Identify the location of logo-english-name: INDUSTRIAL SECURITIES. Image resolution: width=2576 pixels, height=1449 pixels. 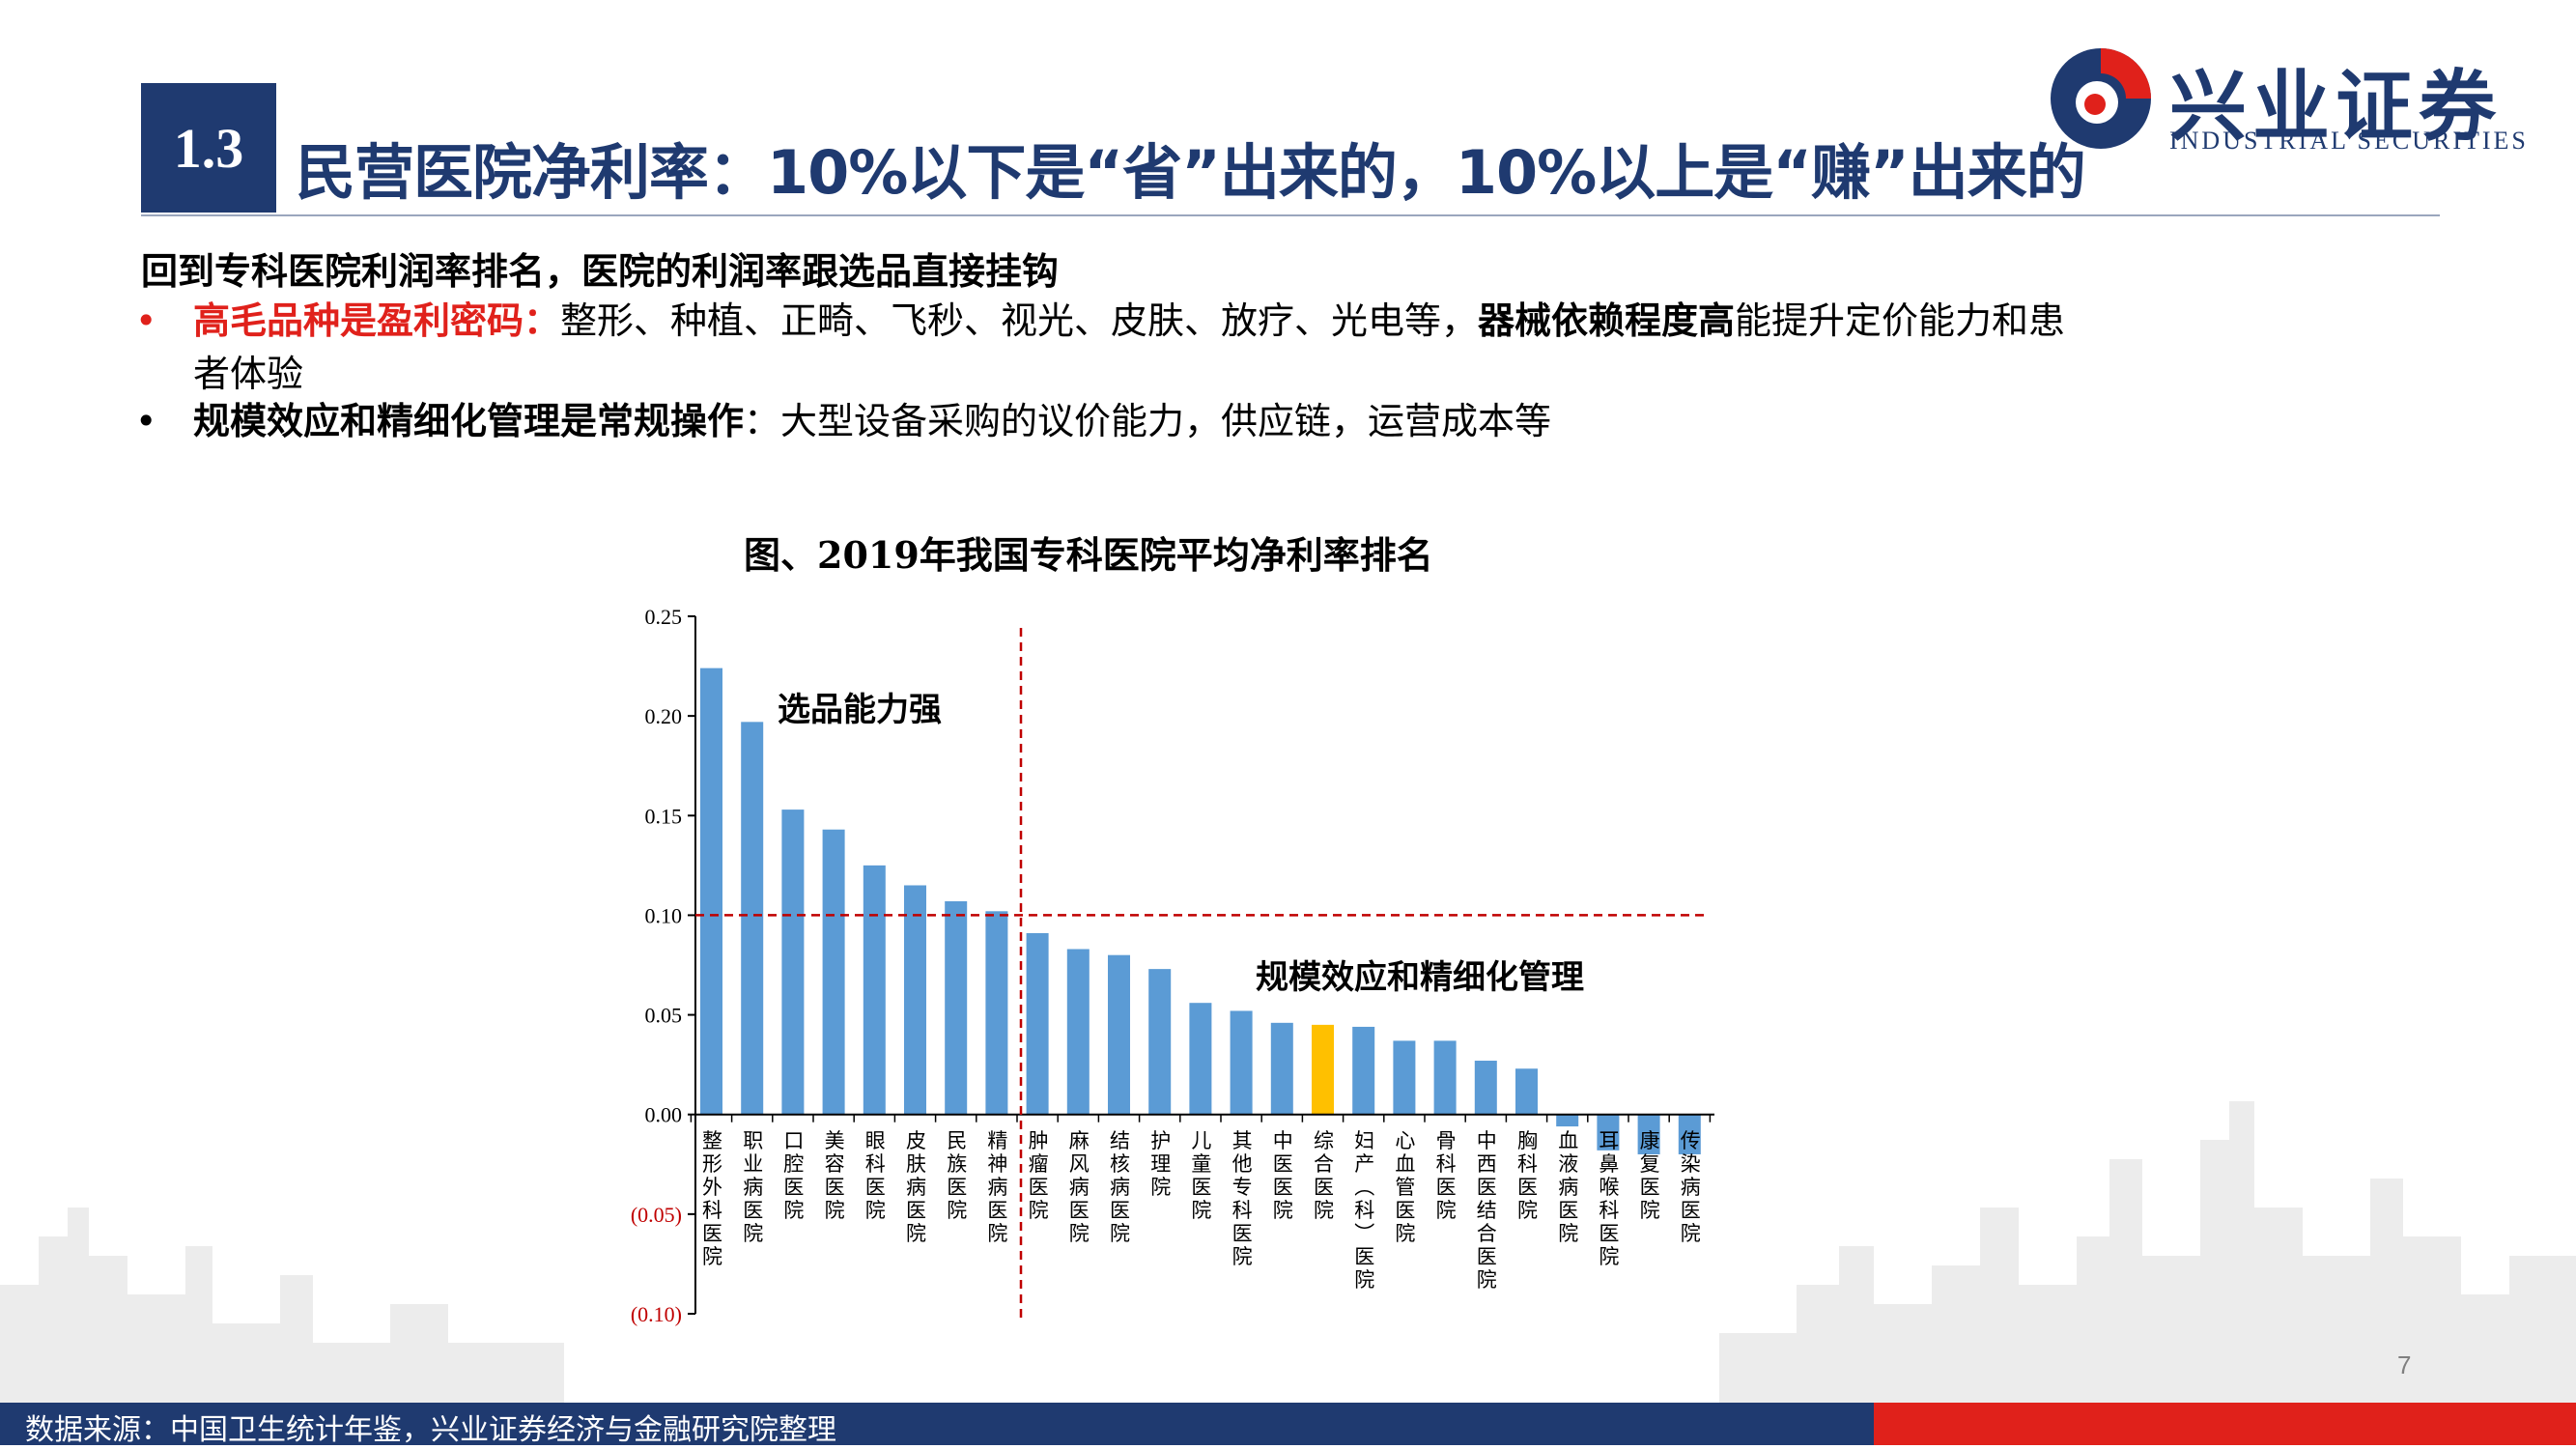
(2349, 141).